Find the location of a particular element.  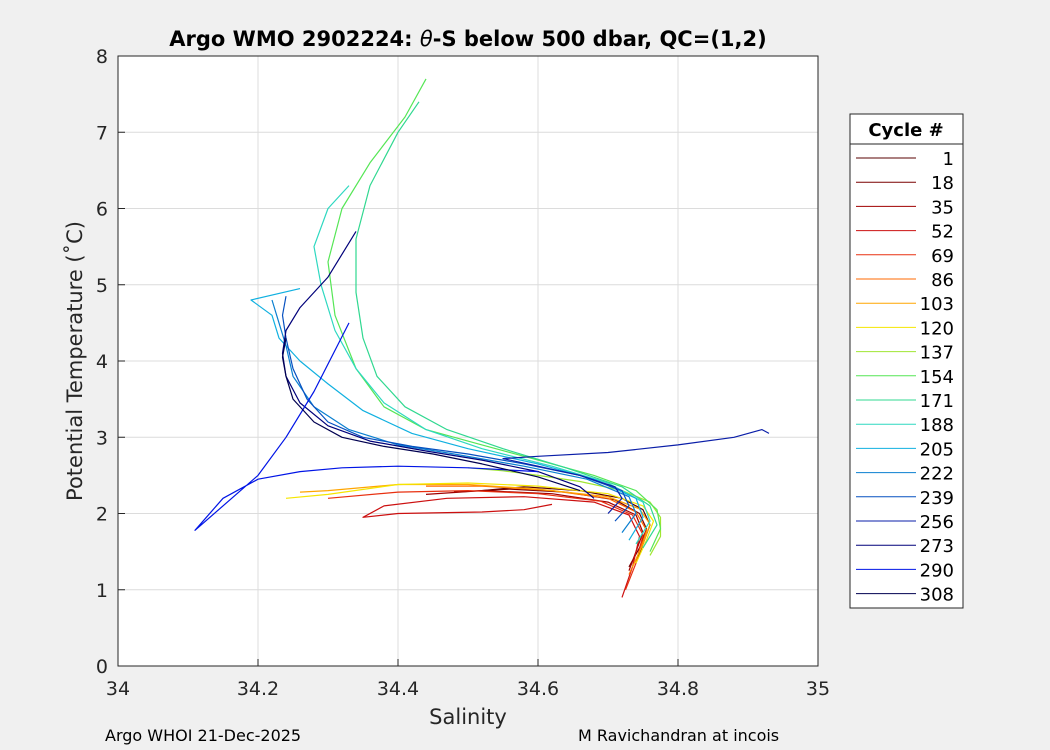

legend-label-273: 273 is located at coordinates (937, 546).